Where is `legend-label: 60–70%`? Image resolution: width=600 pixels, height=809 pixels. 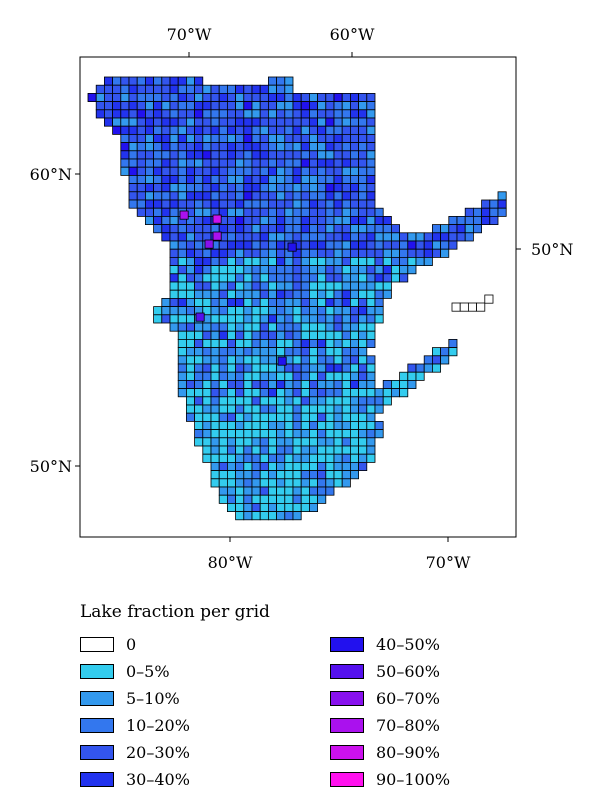
legend-label: 60–70% is located at coordinates (408, 698).